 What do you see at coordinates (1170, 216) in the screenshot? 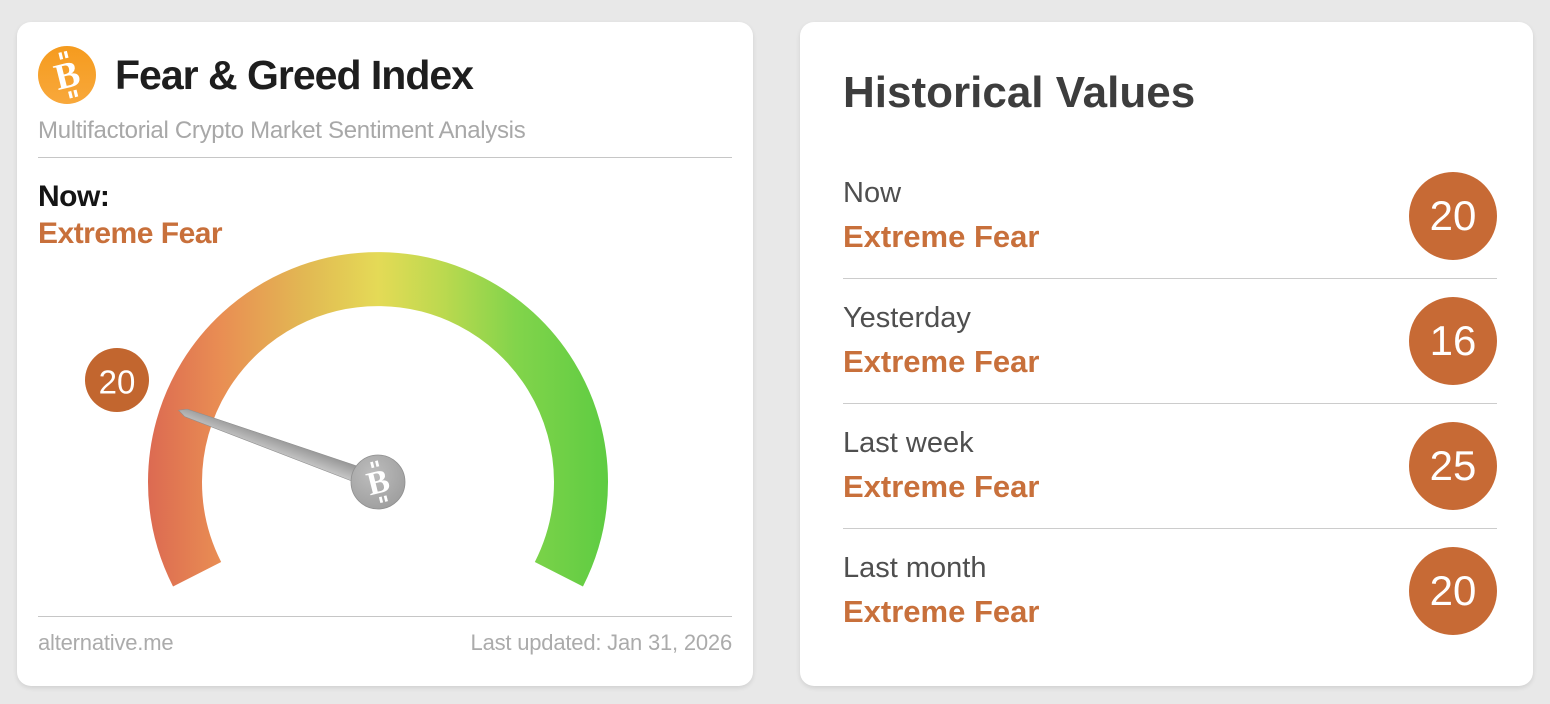
I see `historical-row-now: Now Extreme Fear 20` at bounding box center [1170, 216].